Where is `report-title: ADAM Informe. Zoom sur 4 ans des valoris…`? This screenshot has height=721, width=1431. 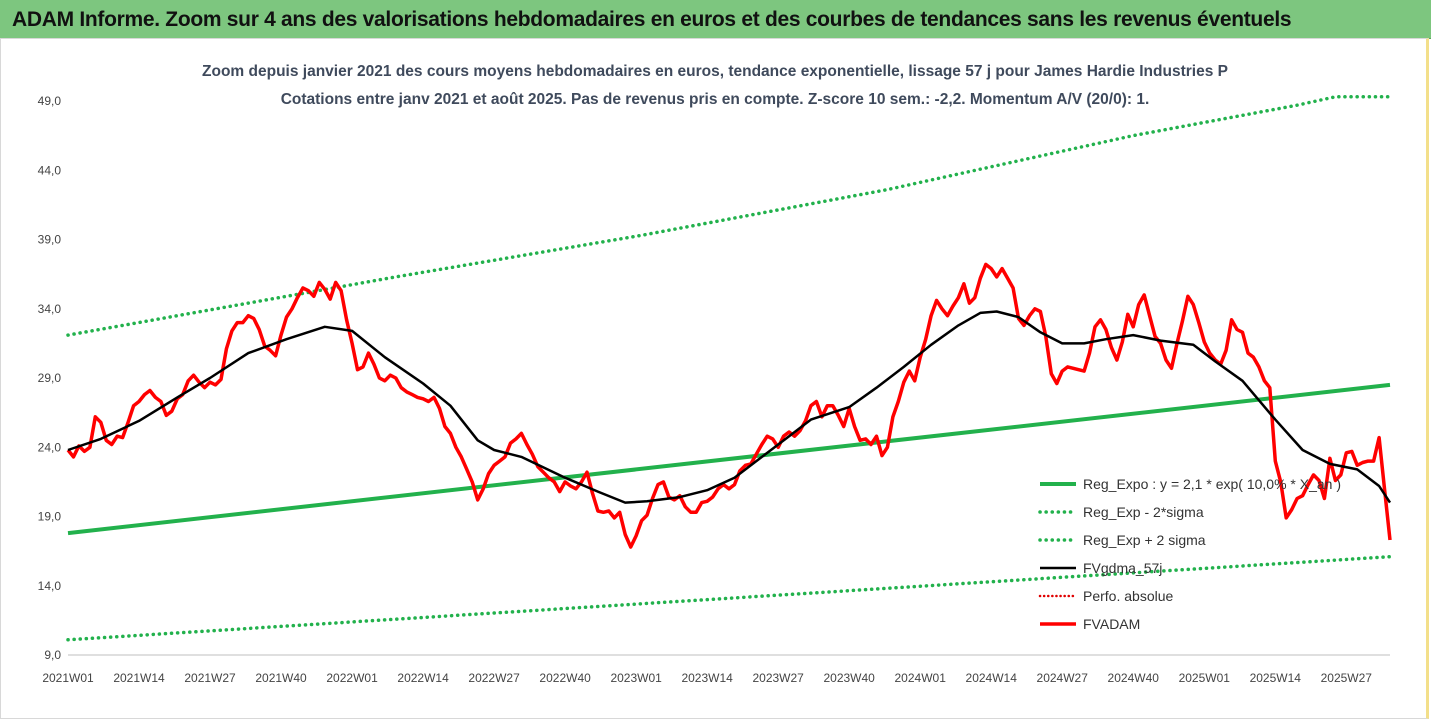
report-title: ADAM Informe. Zoom sur 4 ans des valoris… is located at coordinates (652, 19).